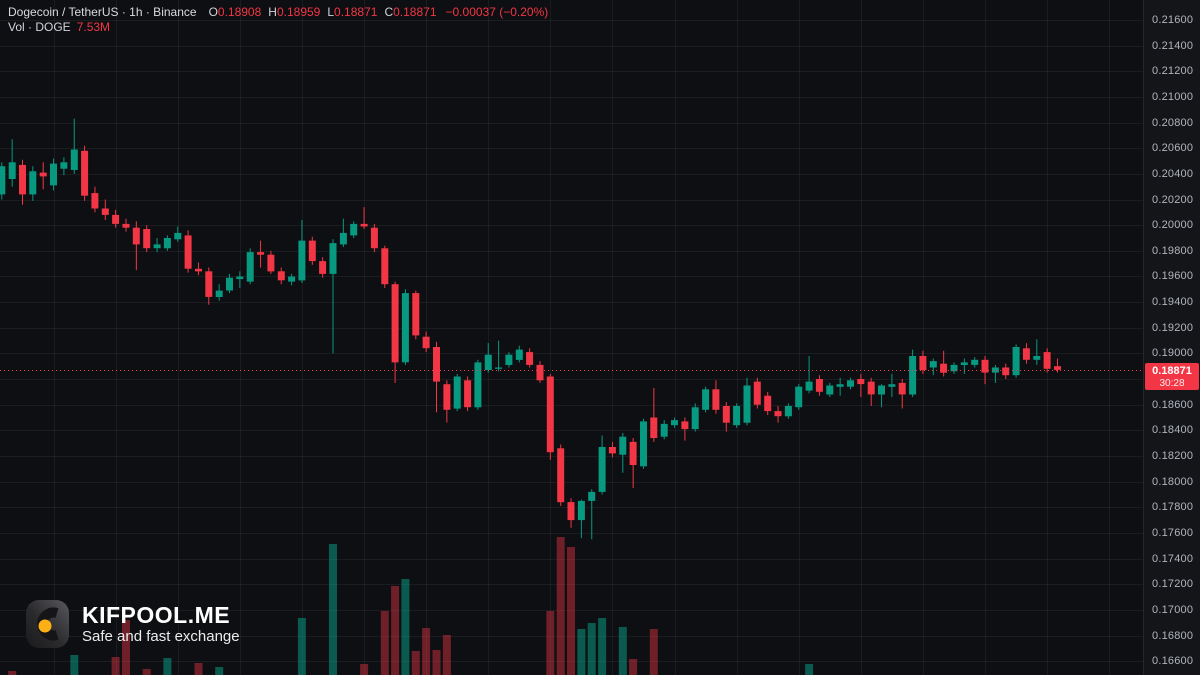 Image resolution: width=1200 pixels, height=675 pixels. Describe the element at coordinates (1173, 45) in the screenshot. I see `y-axis-tick: 0.21400` at that location.